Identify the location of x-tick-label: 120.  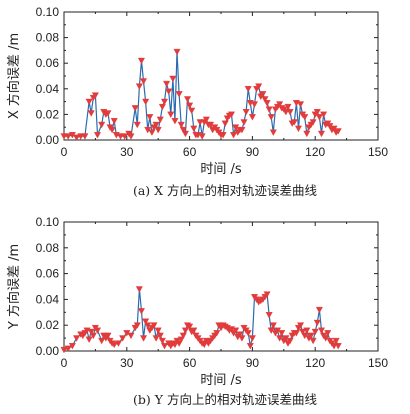
(315, 152).